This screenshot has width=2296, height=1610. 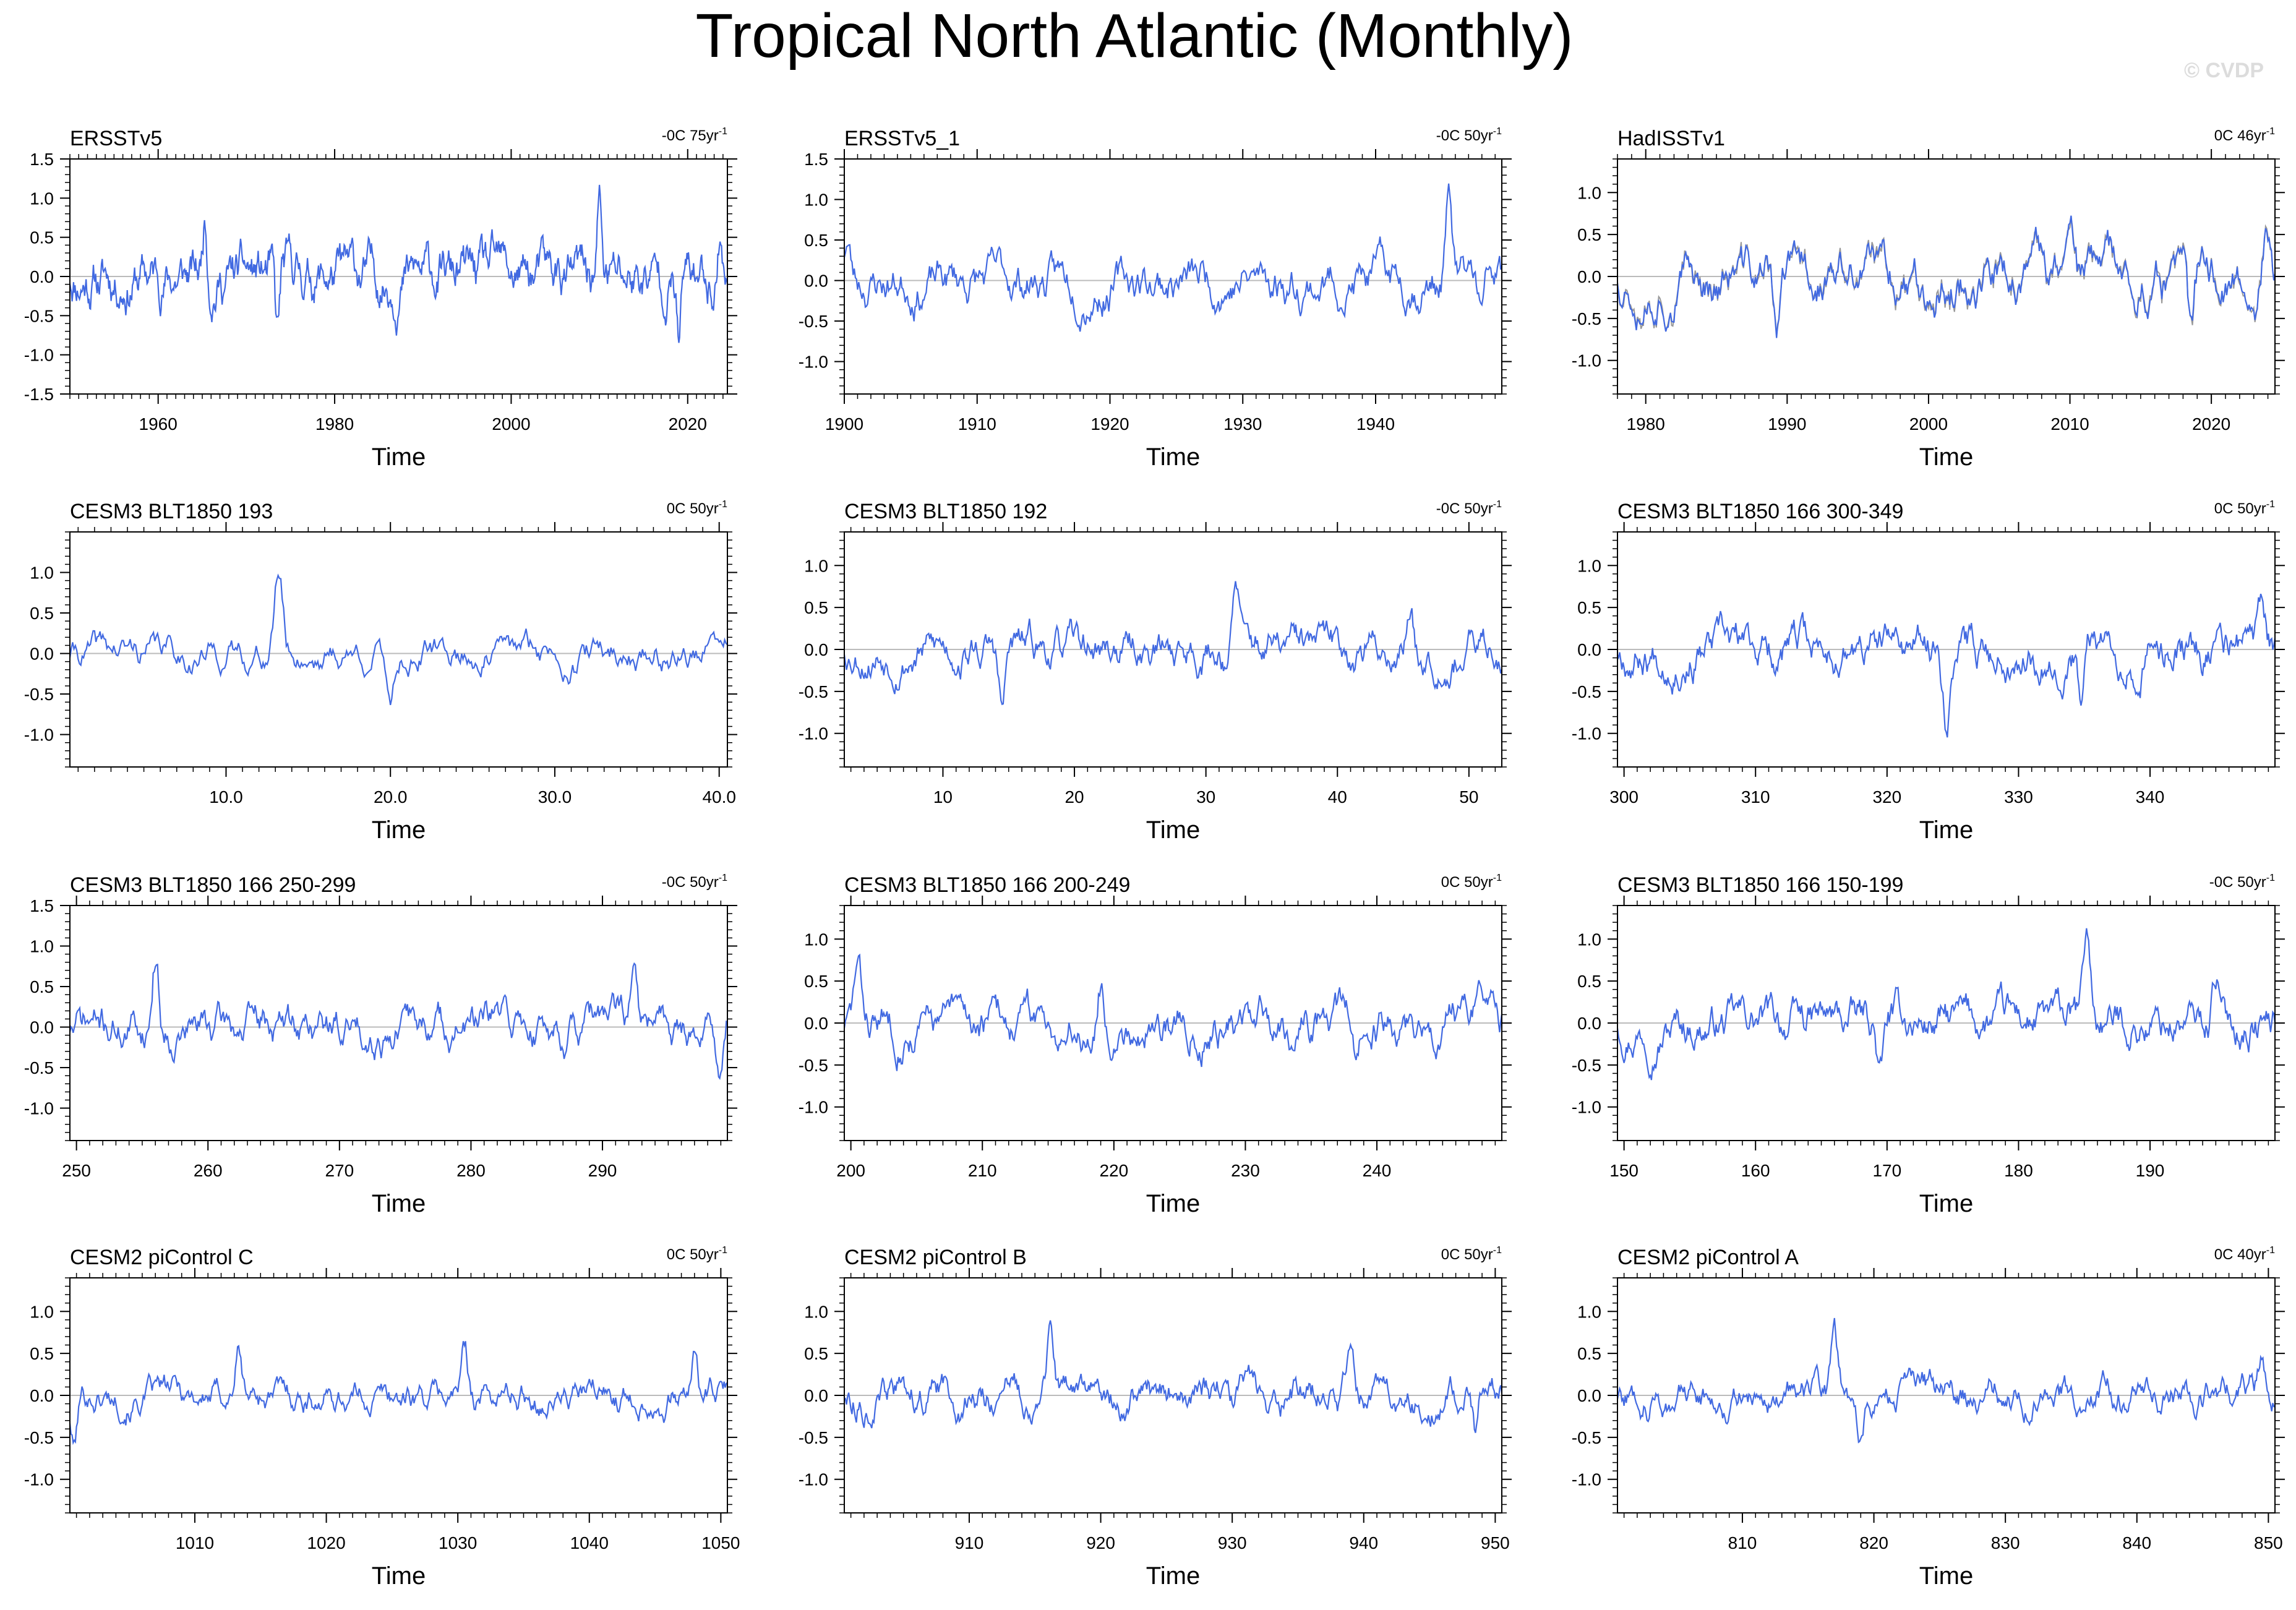 What do you see at coordinates (1755, 797) in the screenshot?
I see `x-tick-label: 310` at bounding box center [1755, 797].